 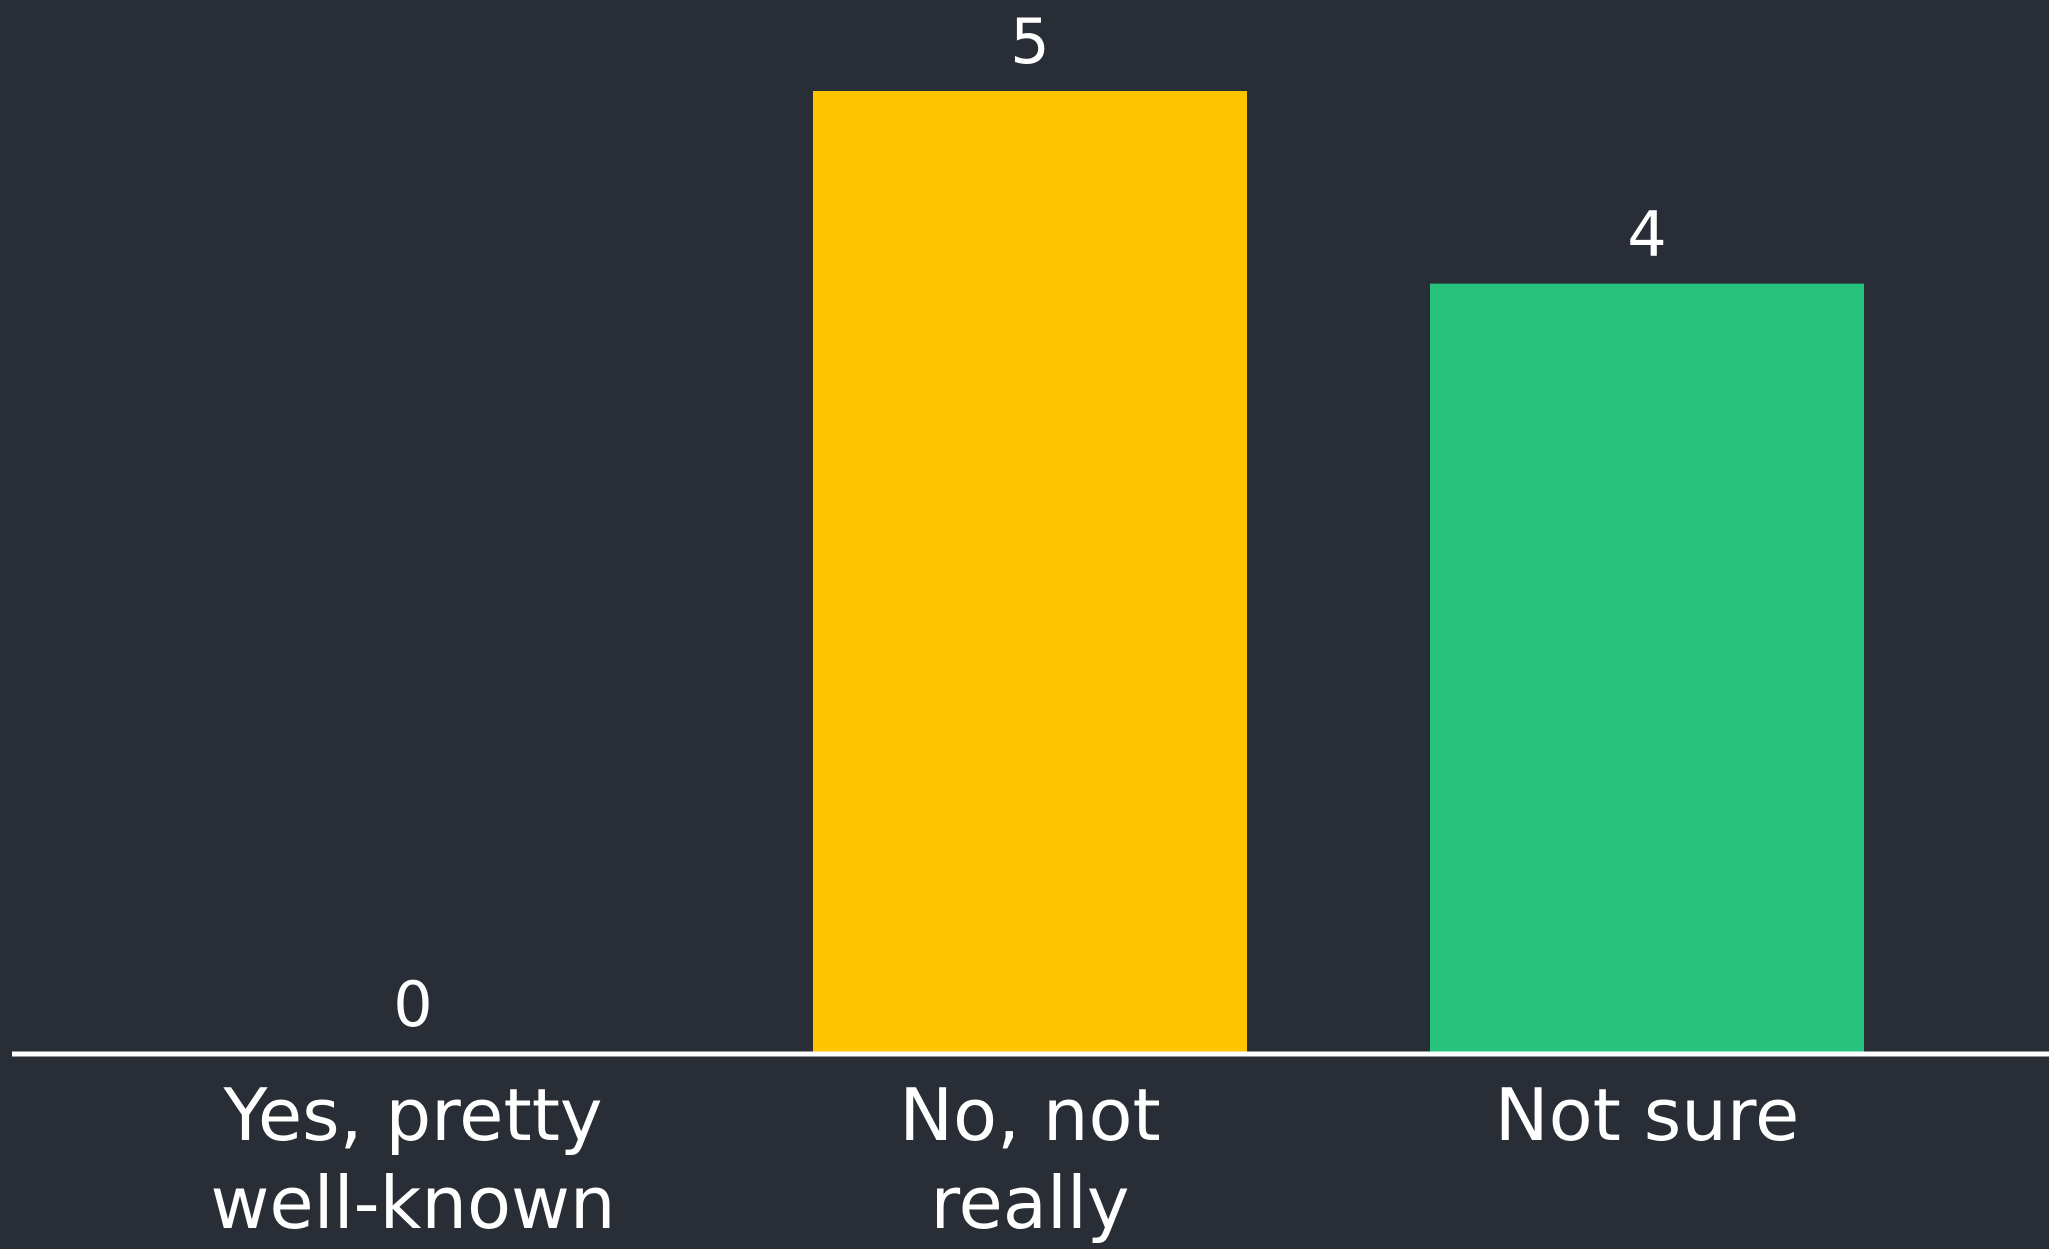 I want to click on value-label-3: 4, so click(x=1646, y=234).